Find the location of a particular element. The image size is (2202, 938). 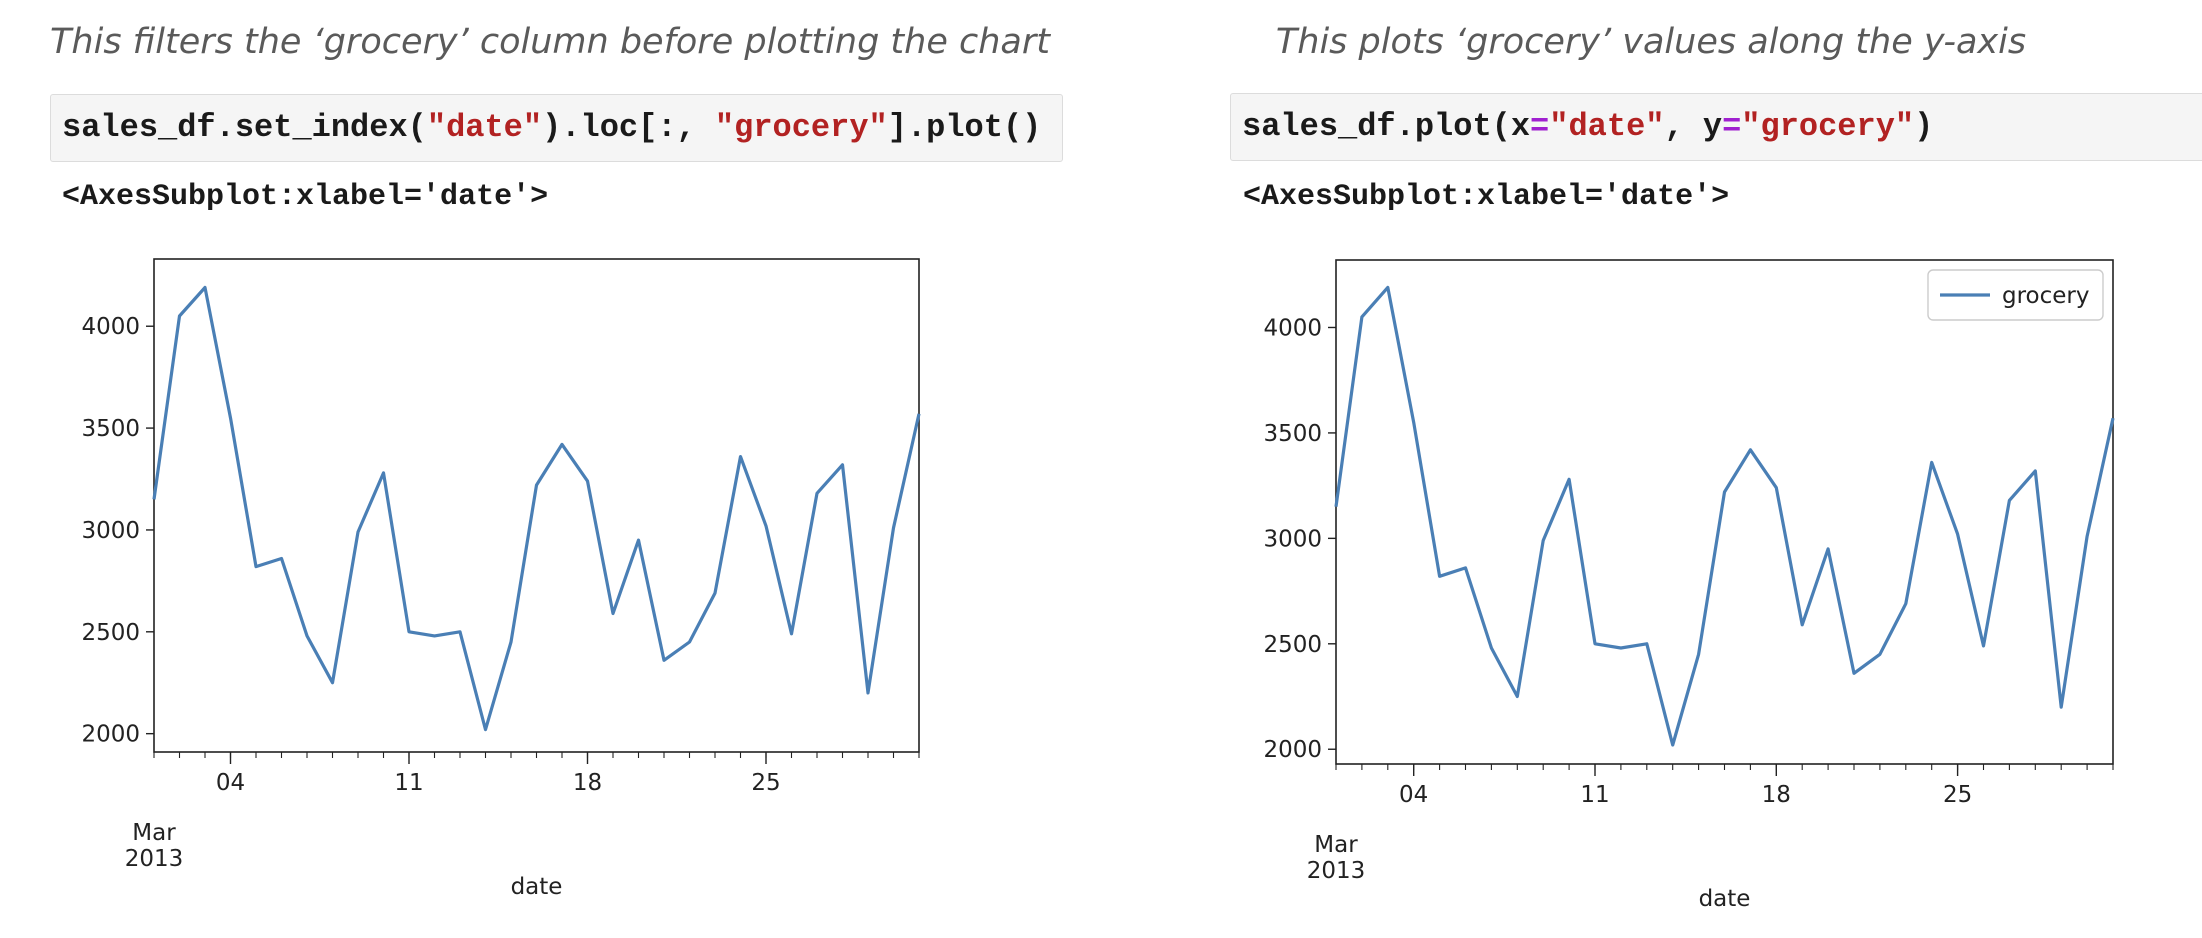

code-token: ) is located at coordinates (1924, 126).